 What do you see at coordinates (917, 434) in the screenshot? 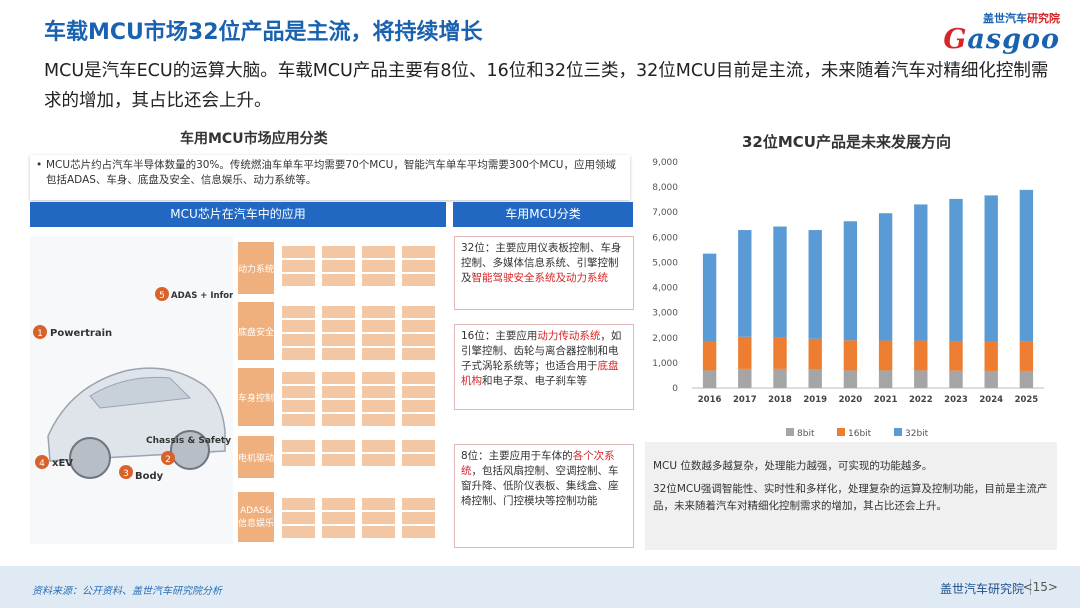
I see `legend-label: 32bit` at bounding box center [917, 434].